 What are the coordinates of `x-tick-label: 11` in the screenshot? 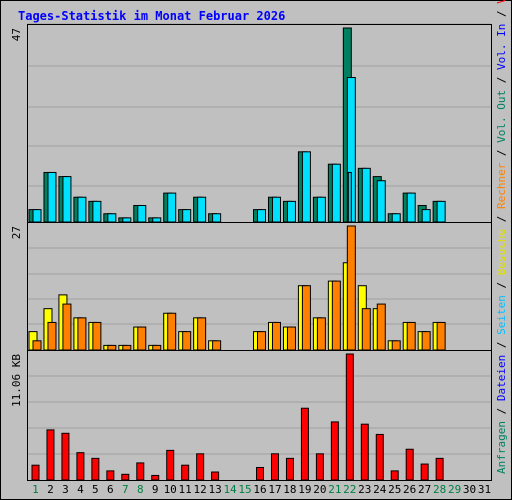 It's located at (185, 489).